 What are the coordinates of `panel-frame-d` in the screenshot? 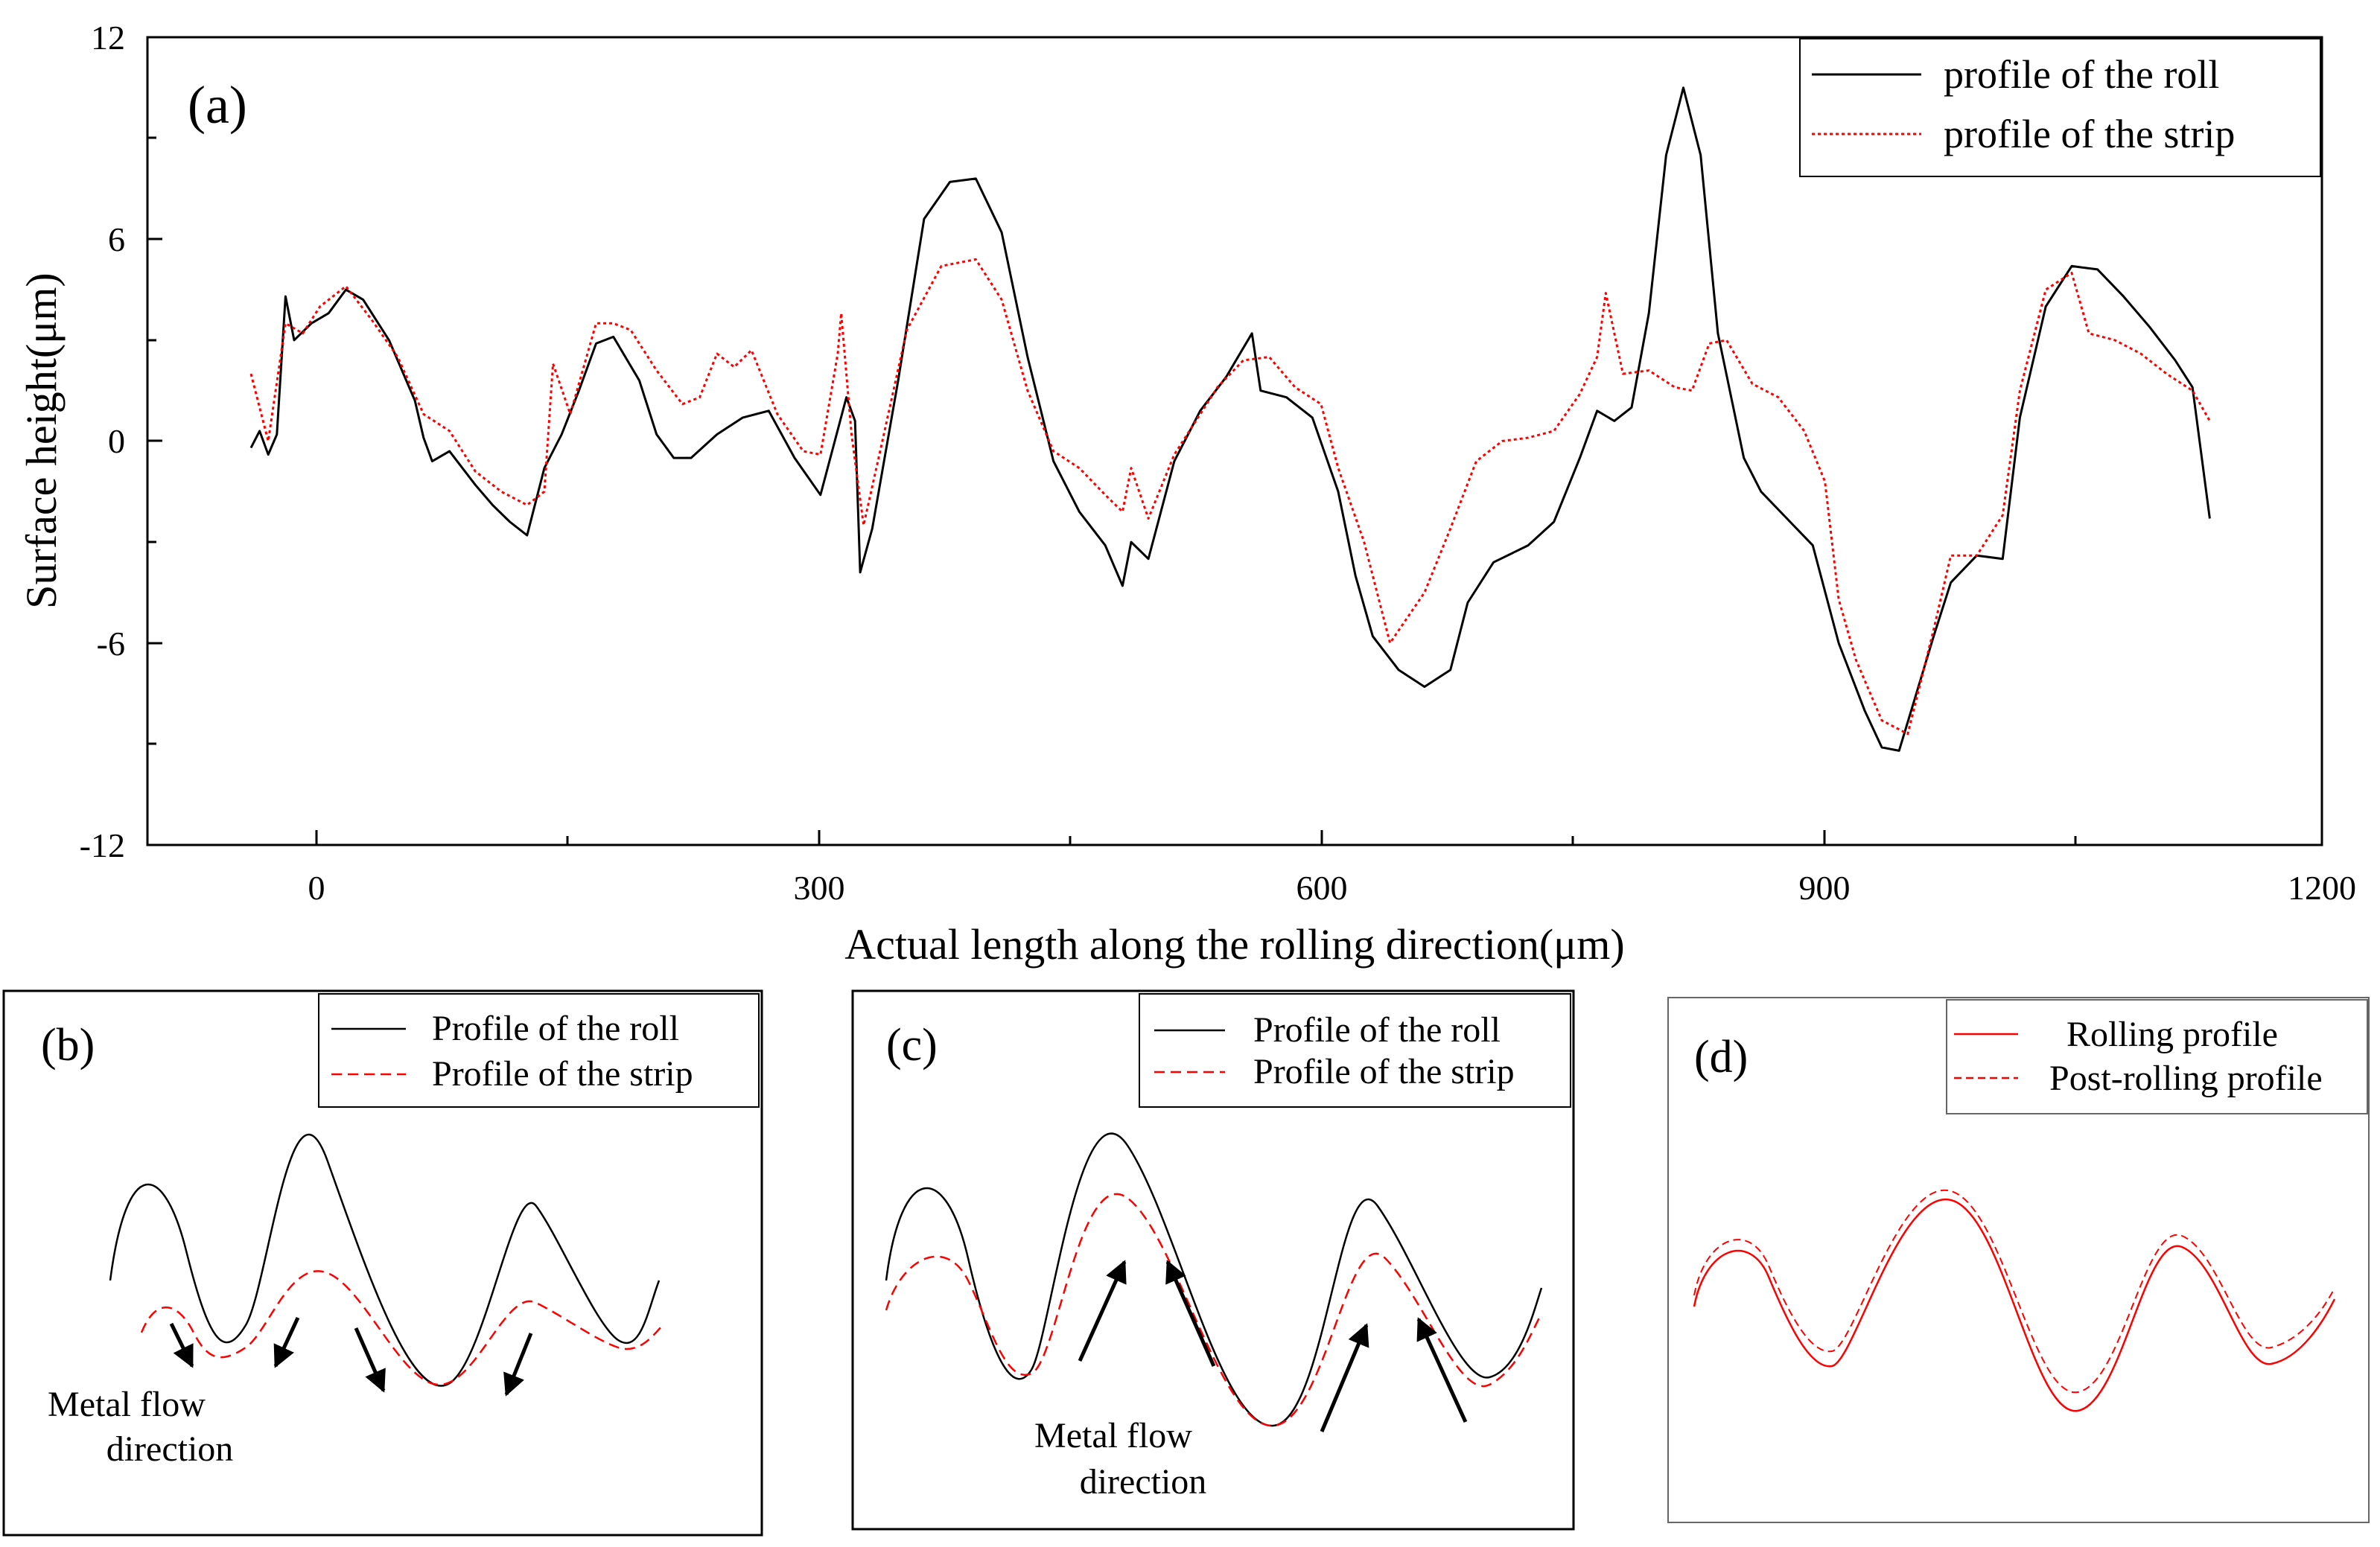 It's located at (2018, 1260).